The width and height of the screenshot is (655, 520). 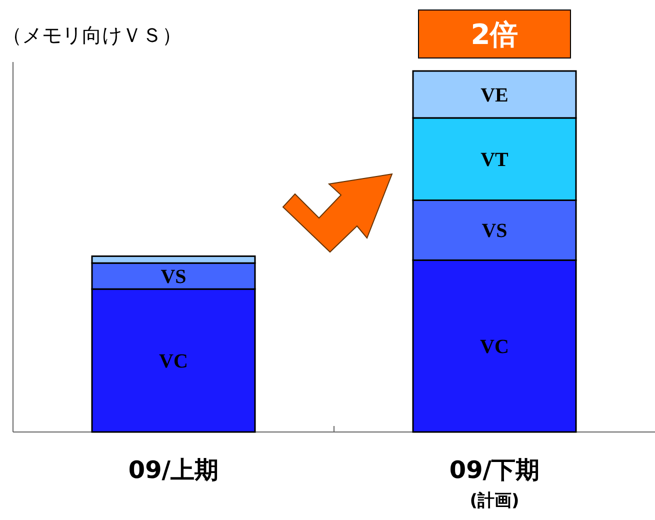 I want to click on text: VC, so click(x=494, y=347).